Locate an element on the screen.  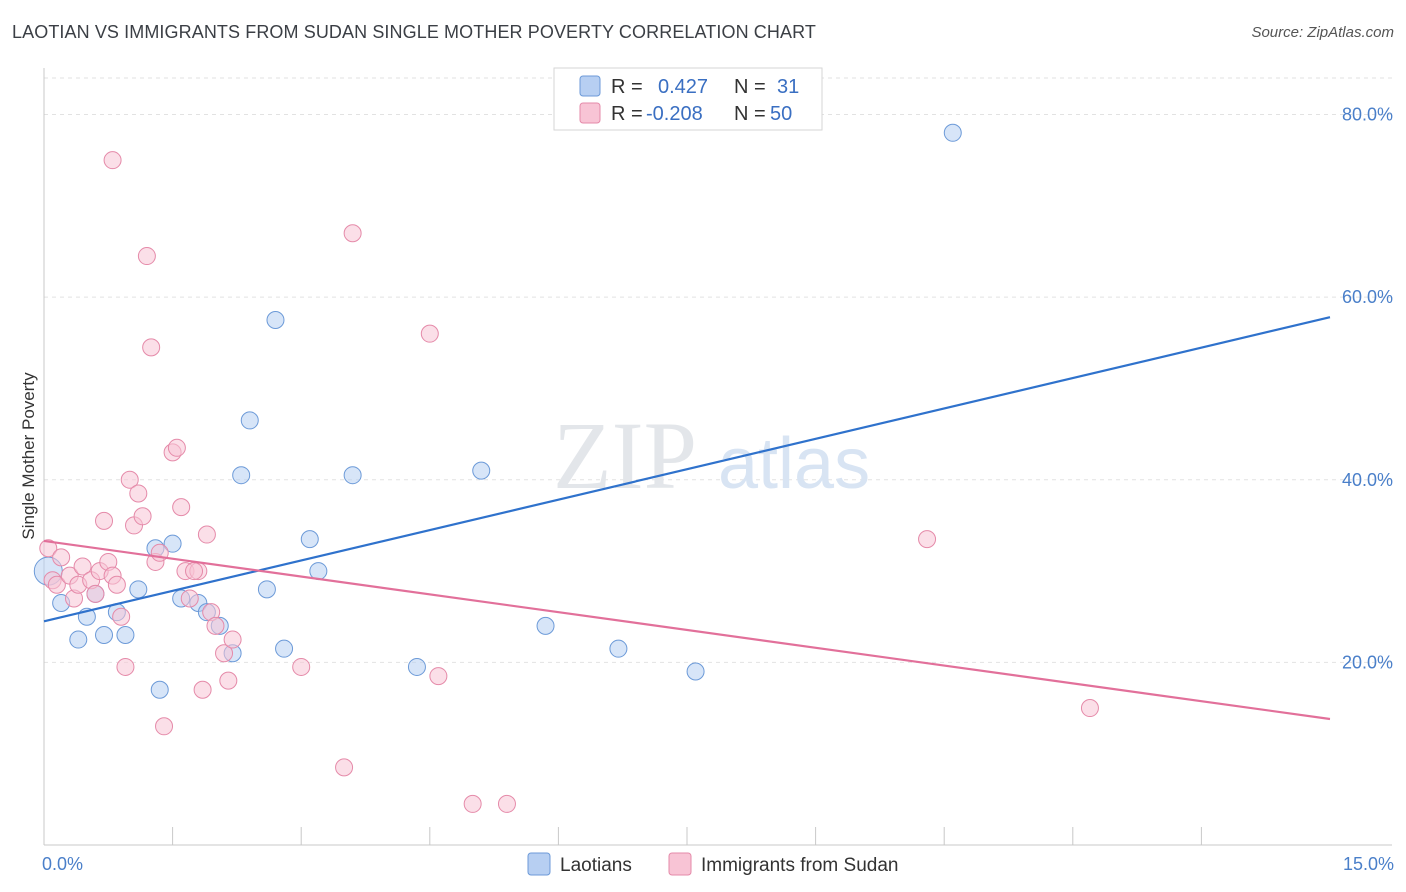
legend-r-label-laotians: R = is located at coordinates (627, 87).